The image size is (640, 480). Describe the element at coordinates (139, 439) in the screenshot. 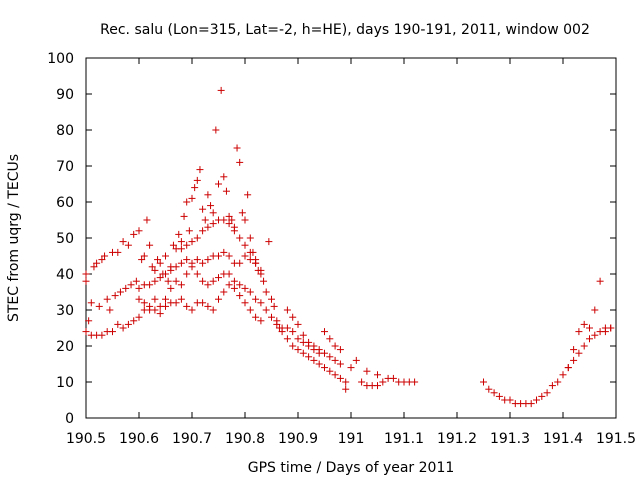

I see `x-tick-label: 190.6` at that location.